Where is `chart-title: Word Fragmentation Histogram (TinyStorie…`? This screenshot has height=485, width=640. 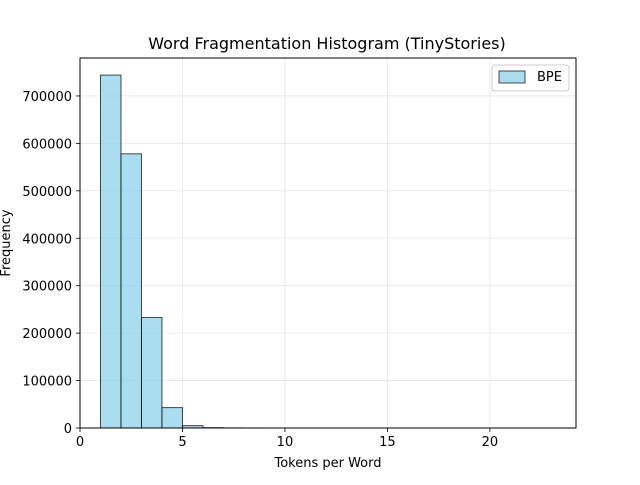
chart-title: Word Fragmentation Histogram (TinyStorie… is located at coordinates (327, 43).